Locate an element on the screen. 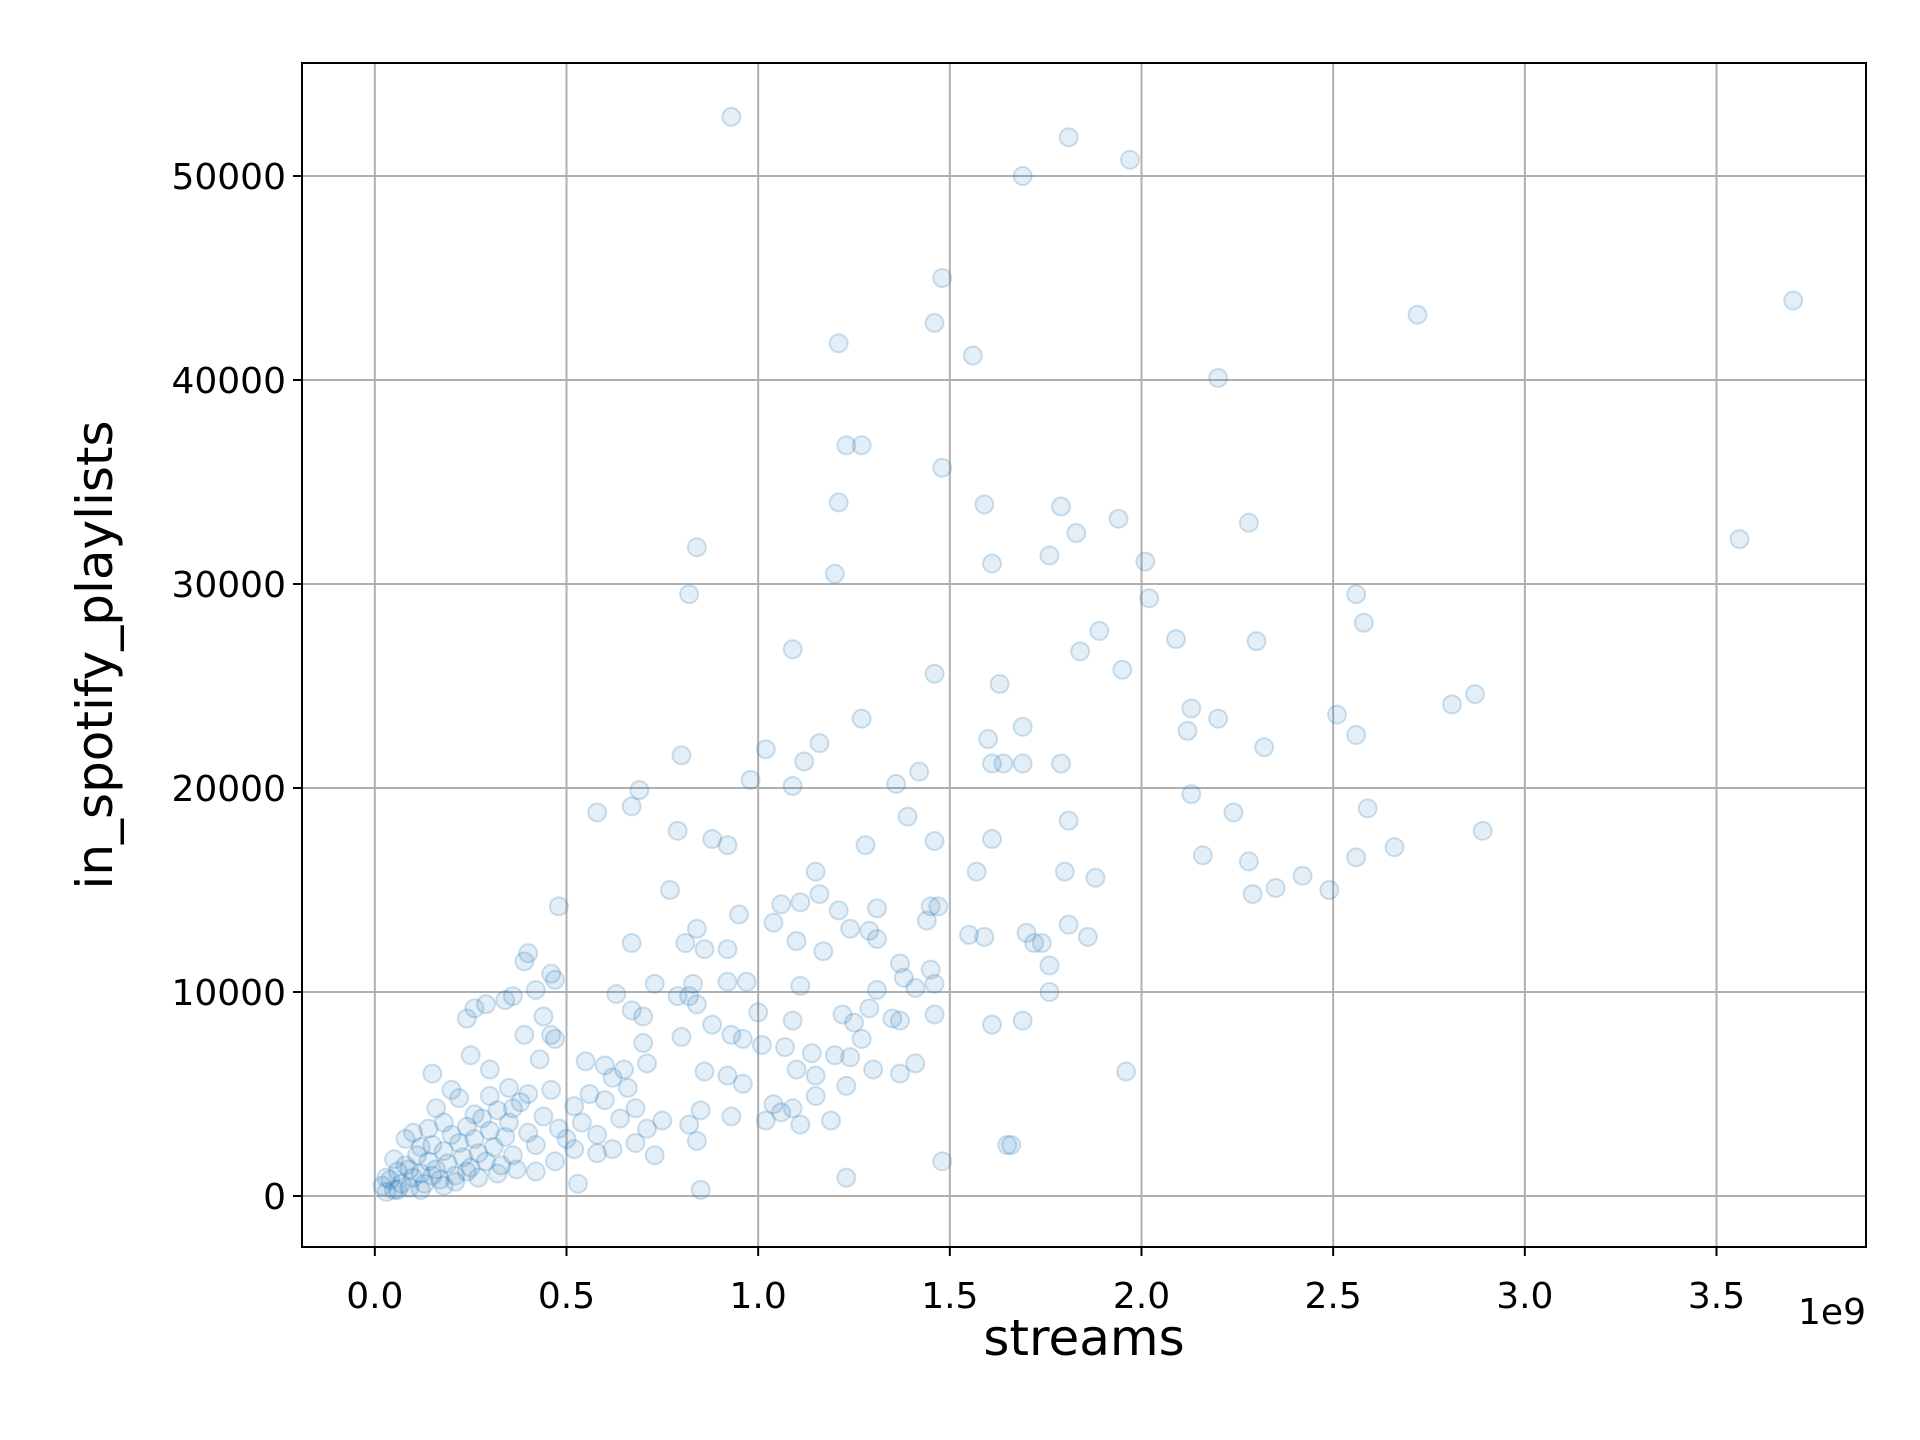 This screenshot has height=1440, width=1920. y-tick-label: 50000 is located at coordinates (228, 177).